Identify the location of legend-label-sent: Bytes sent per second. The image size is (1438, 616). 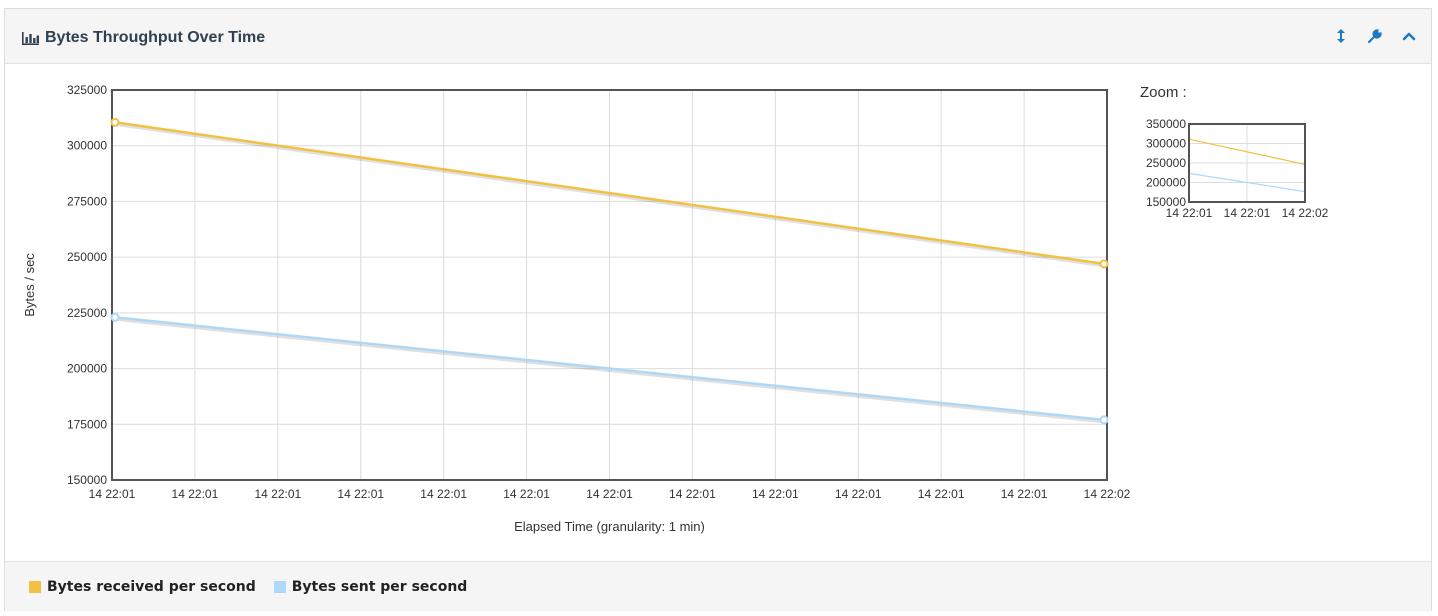
(379, 587).